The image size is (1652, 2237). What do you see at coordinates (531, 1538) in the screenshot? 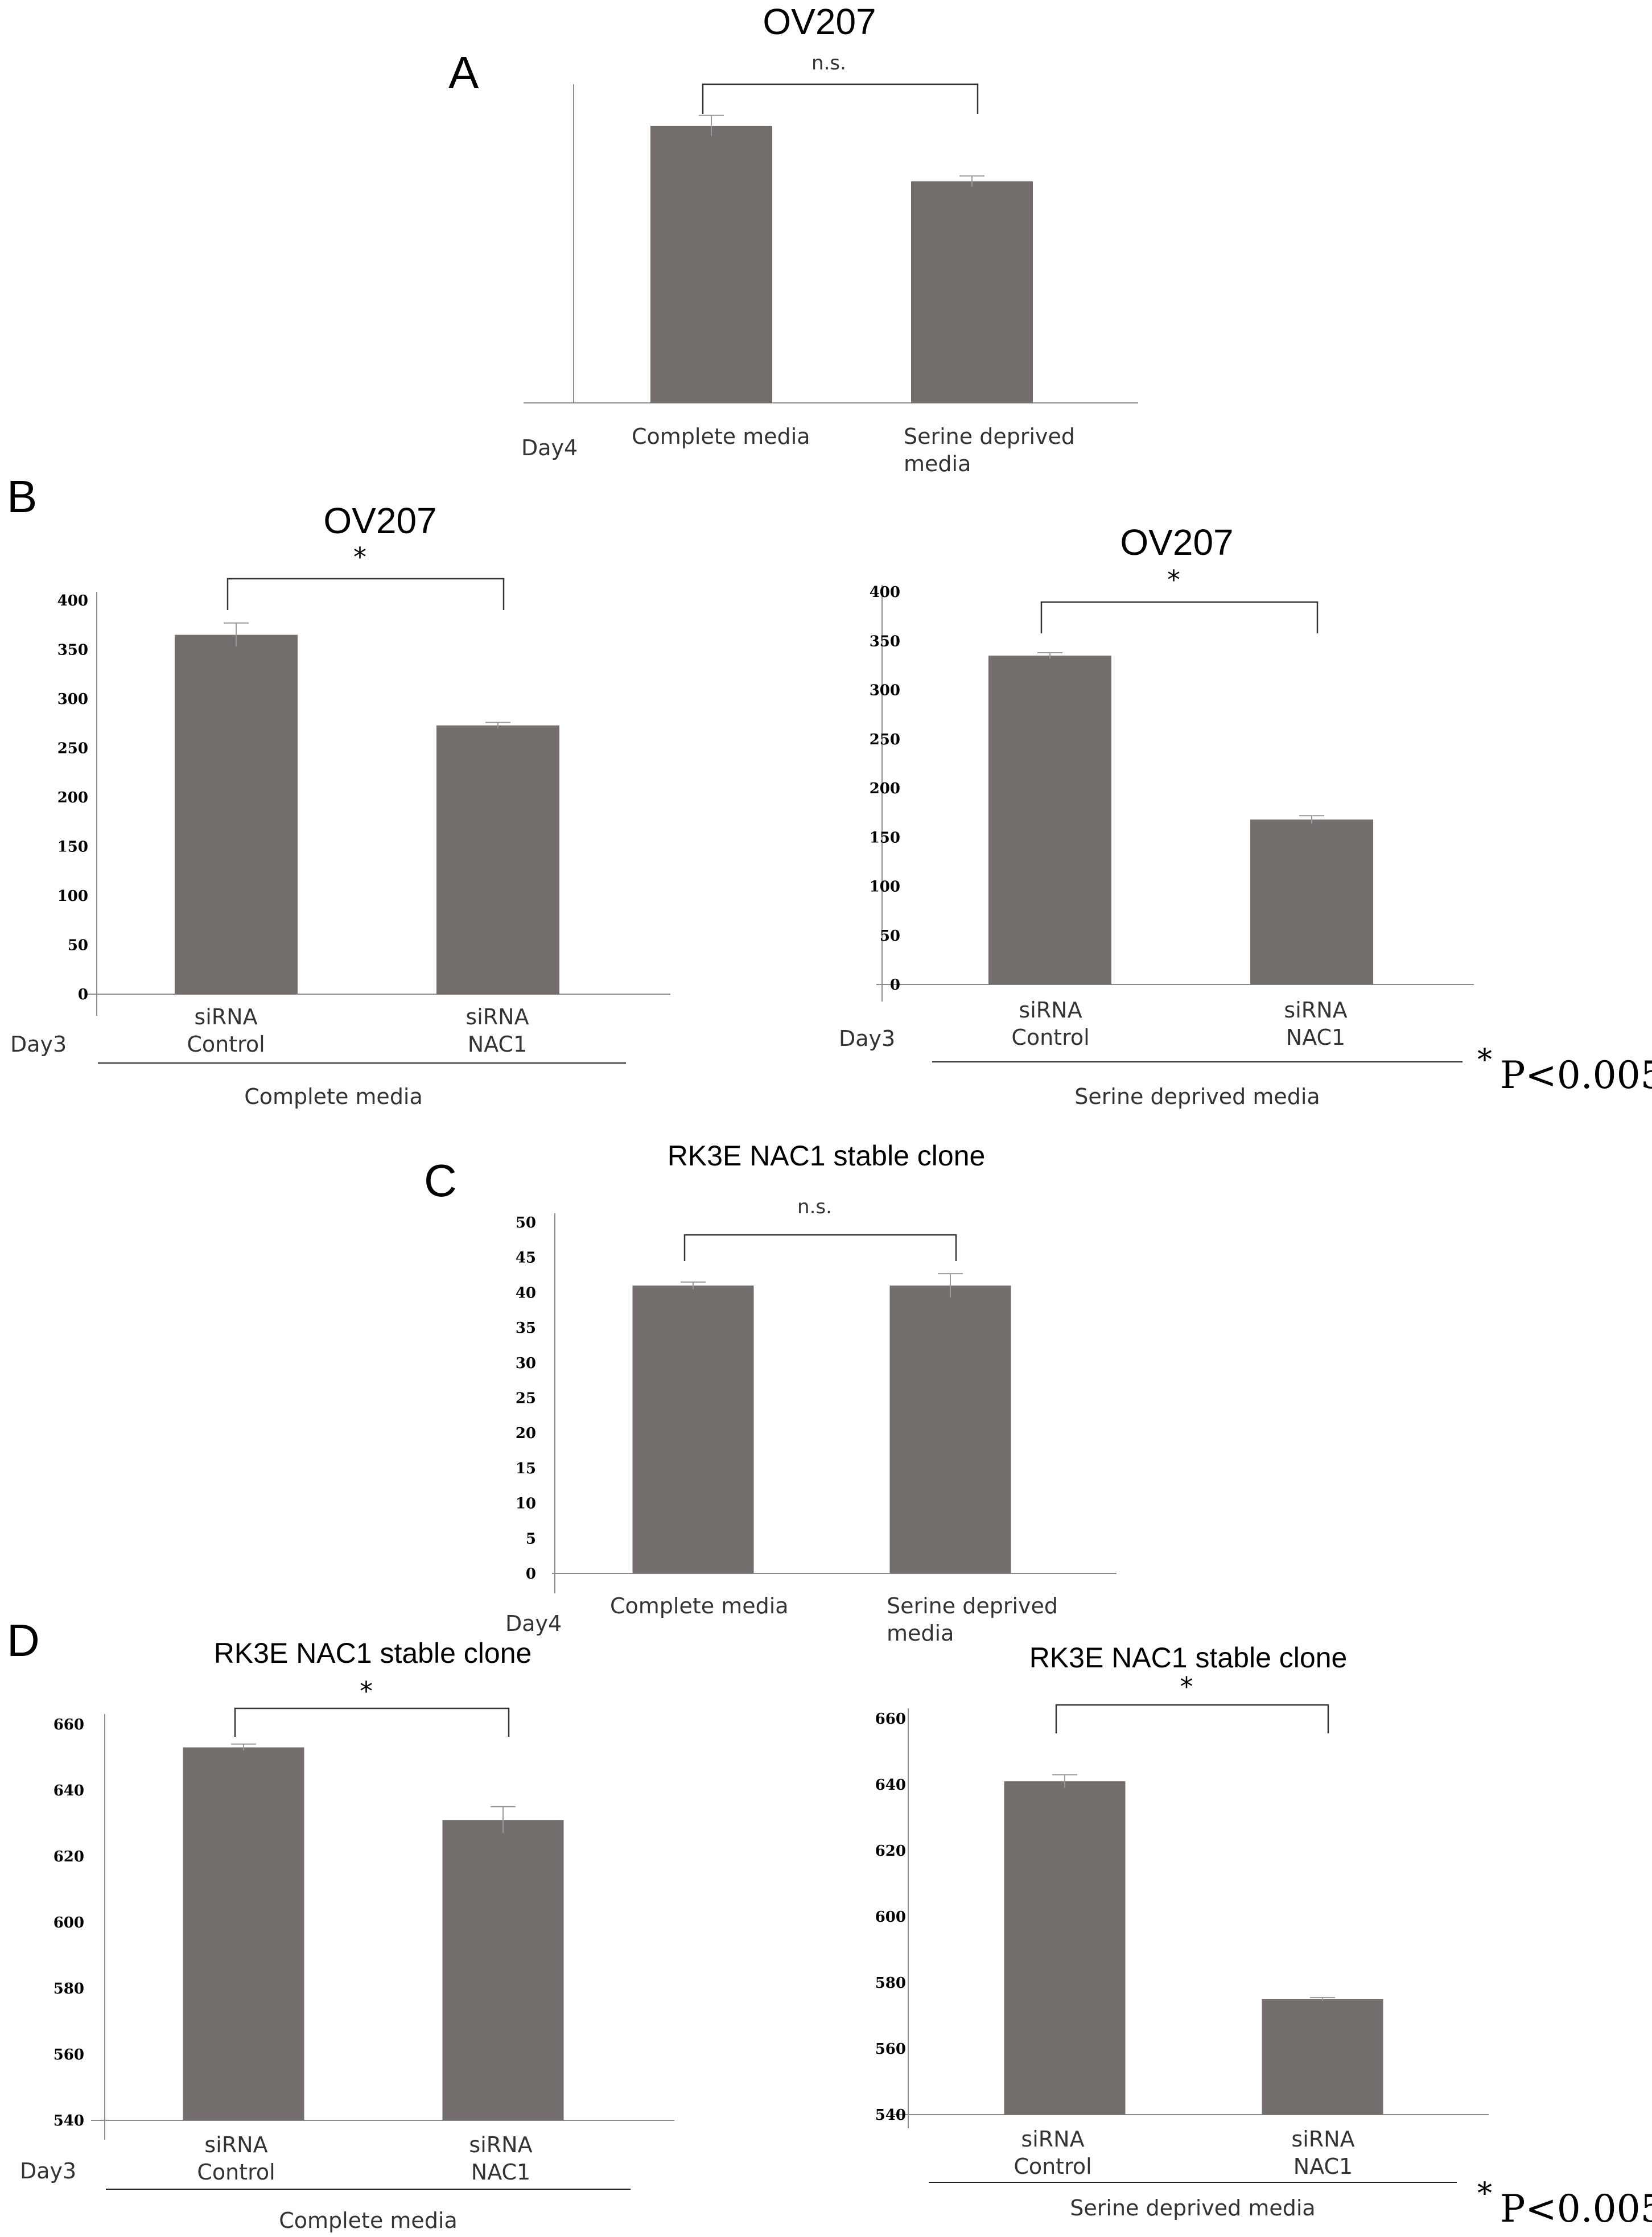
I see `y-tick-label: 5` at bounding box center [531, 1538].